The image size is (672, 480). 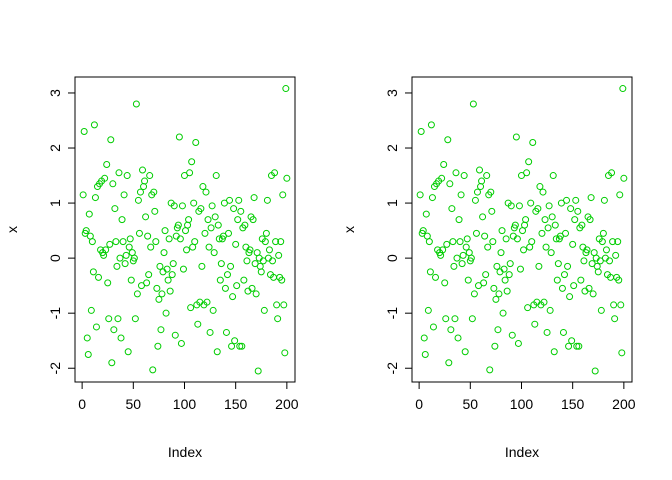 What do you see at coordinates (82, 404) in the screenshot?
I see `x-tick-label: 0` at bounding box center [82, 404].